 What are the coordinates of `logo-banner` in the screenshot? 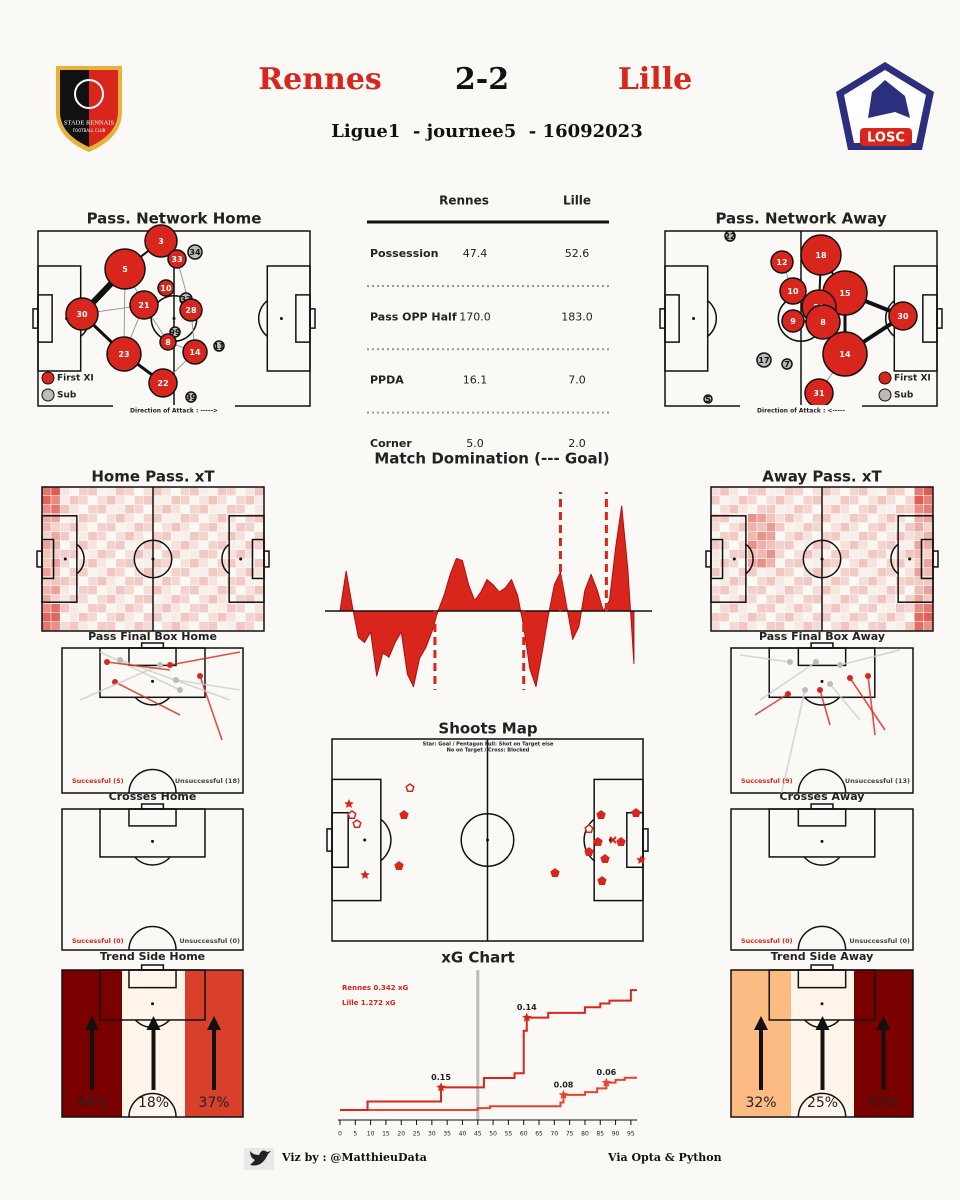 It's located at (886, 137).